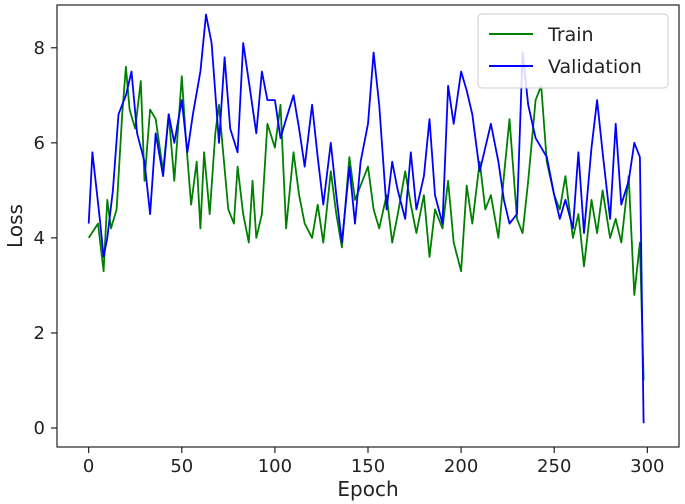 Image resolution: width=685 pixels, height=504 pixels. Describe the element at coordinates (595, 67) in the screenshot. I see `legend-label-validation: Validation` at that location.